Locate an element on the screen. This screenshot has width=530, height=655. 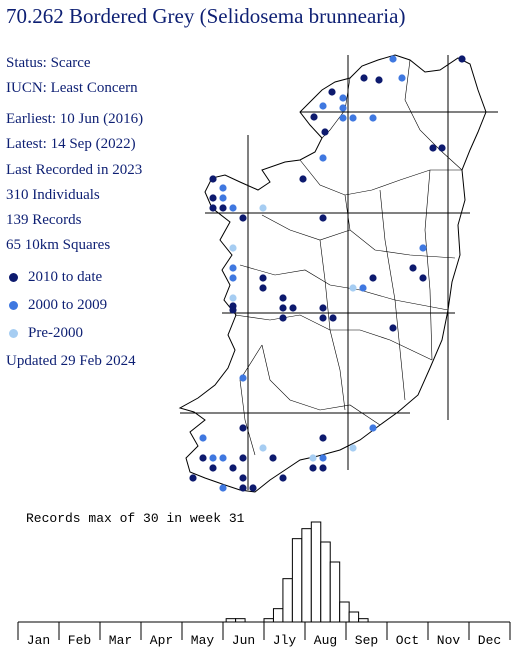
legend-item-2010: 2010 to date is located at coordinates (54, 277).